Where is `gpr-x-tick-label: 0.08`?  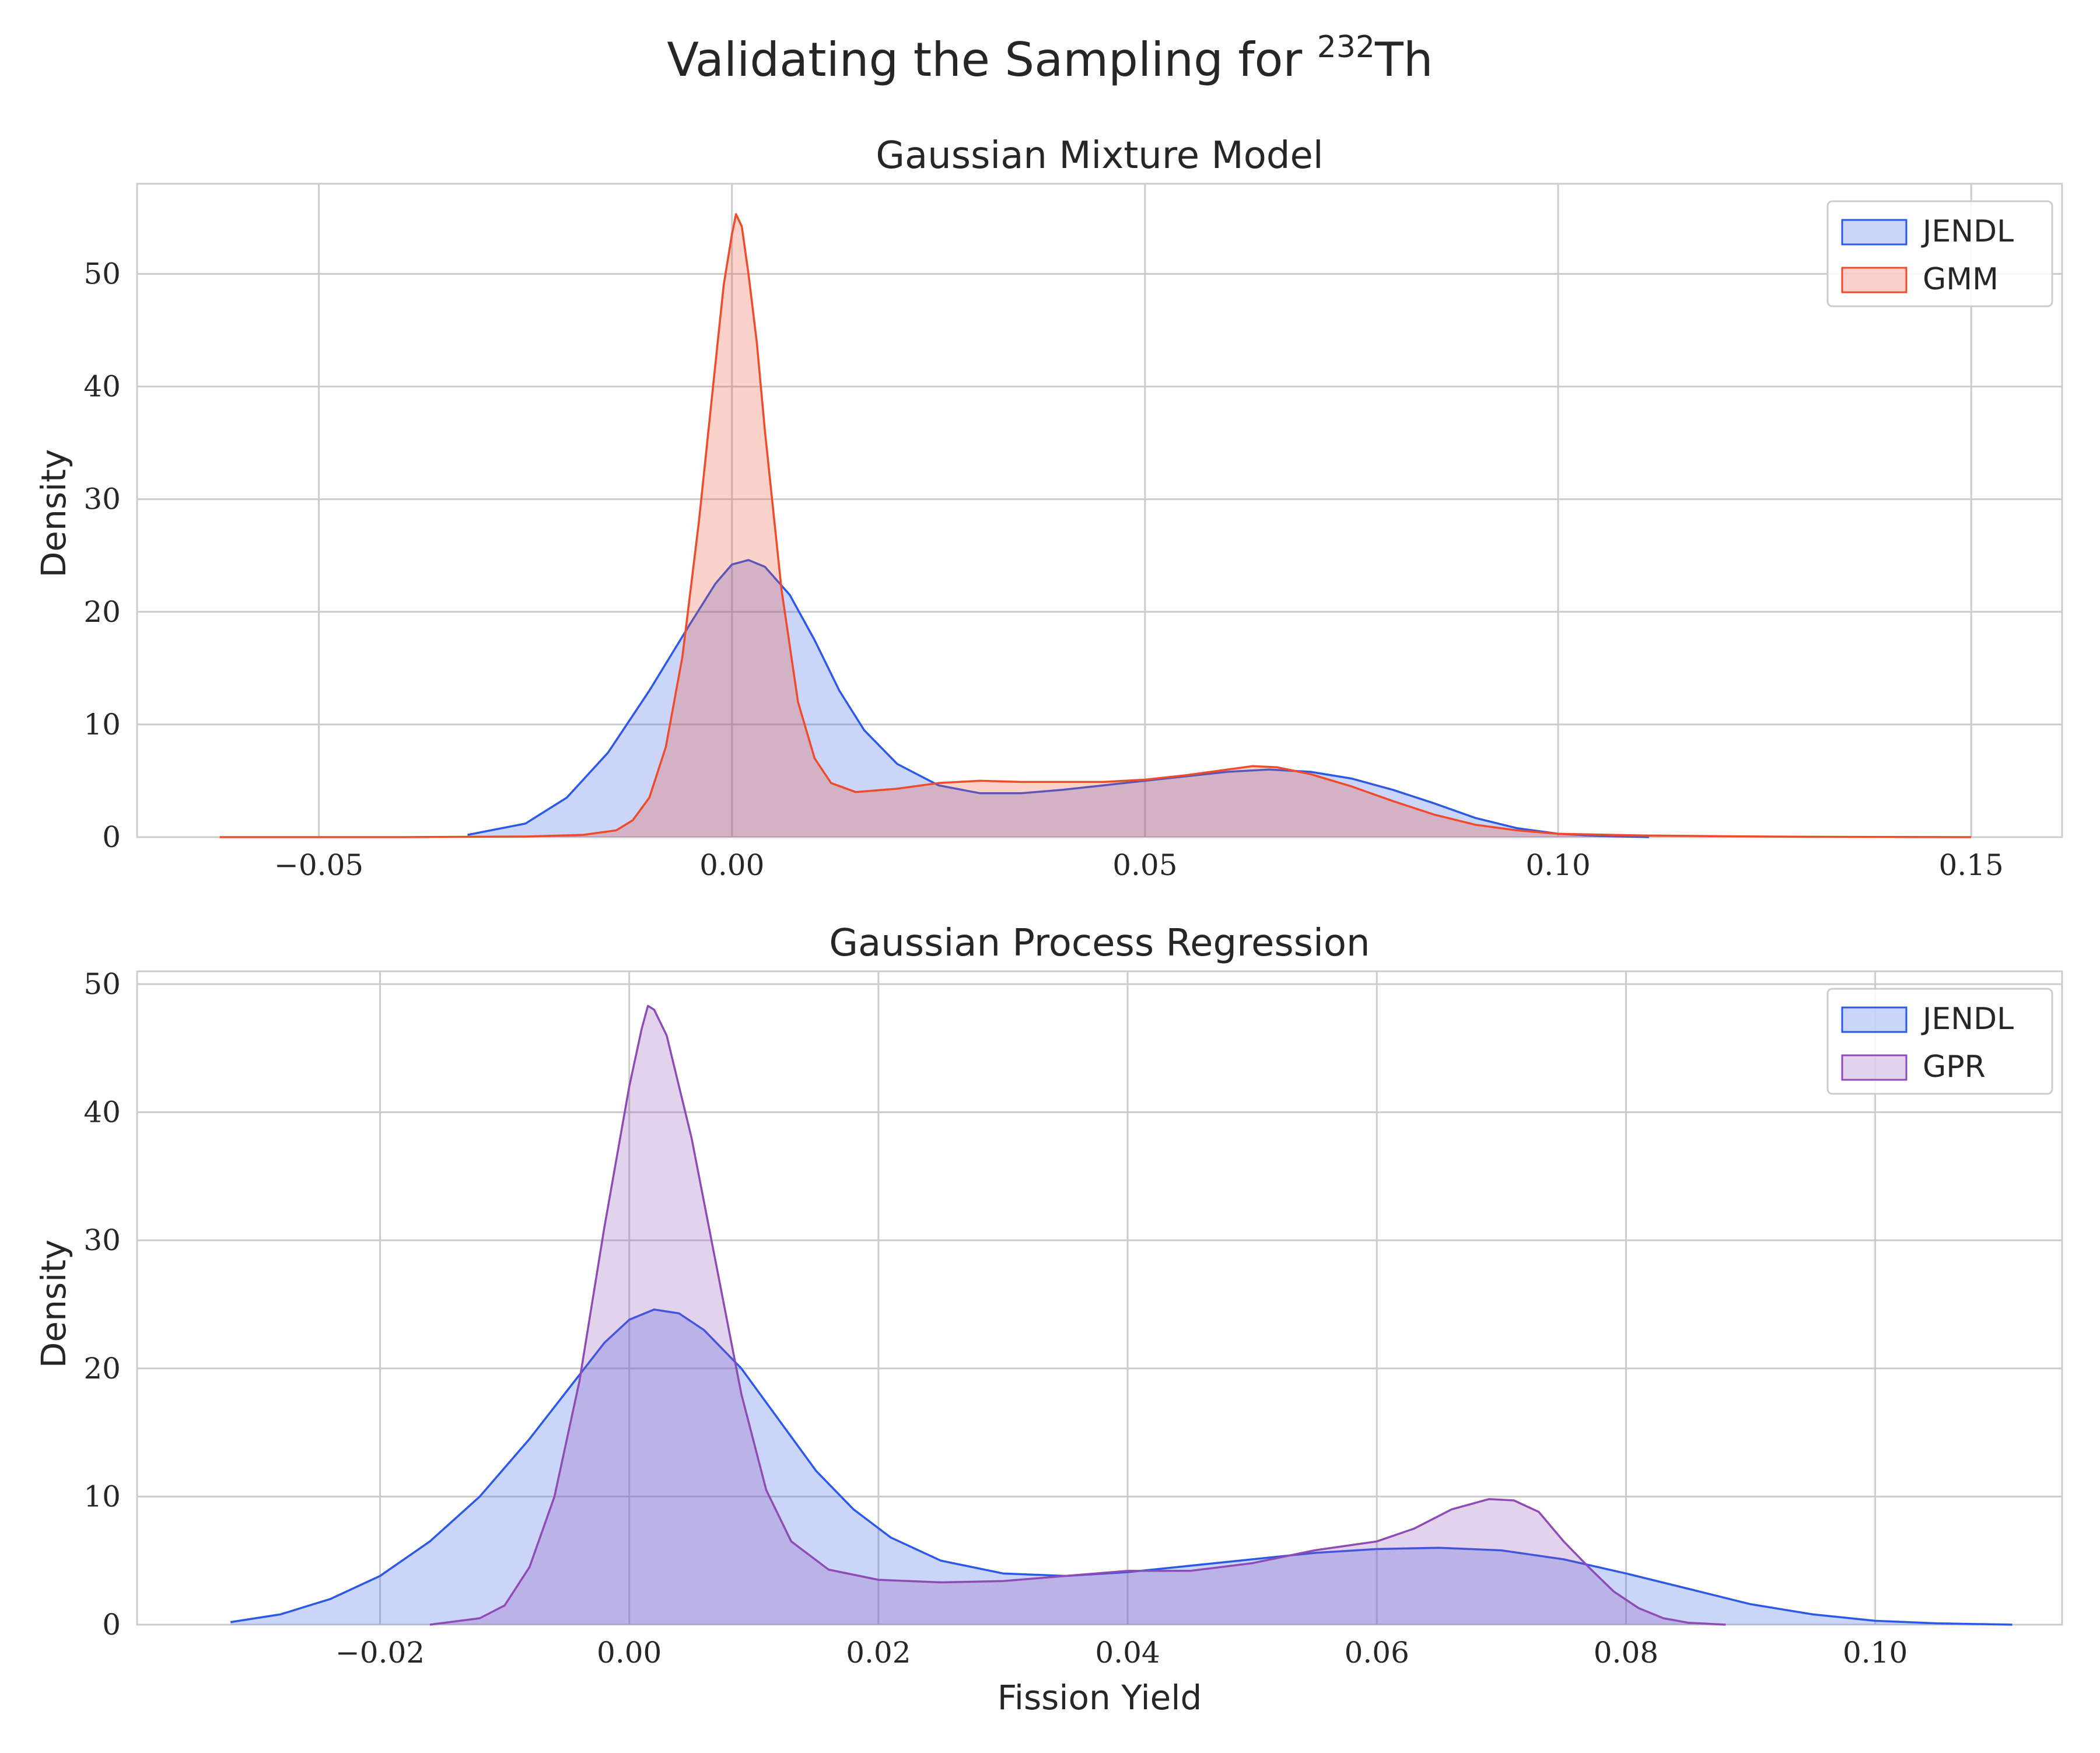
gpr-x-tick-label: 0.08 is located at coordinates (1626, 1653).